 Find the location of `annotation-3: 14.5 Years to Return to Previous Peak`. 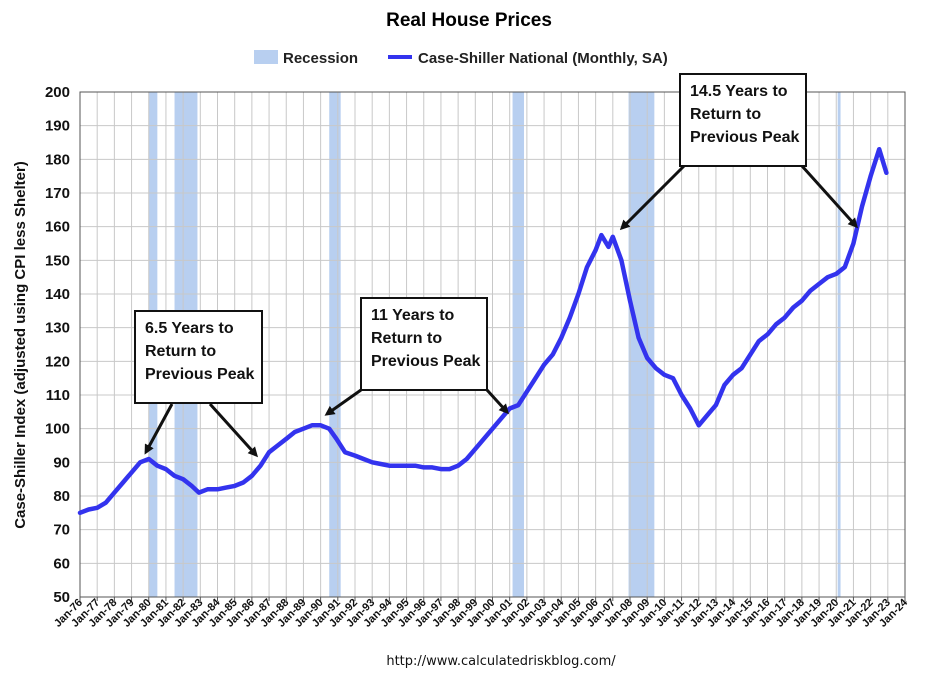

annotation-3: 14.5 Years to Return to Previous Peak is located at coordinates (739, 152).